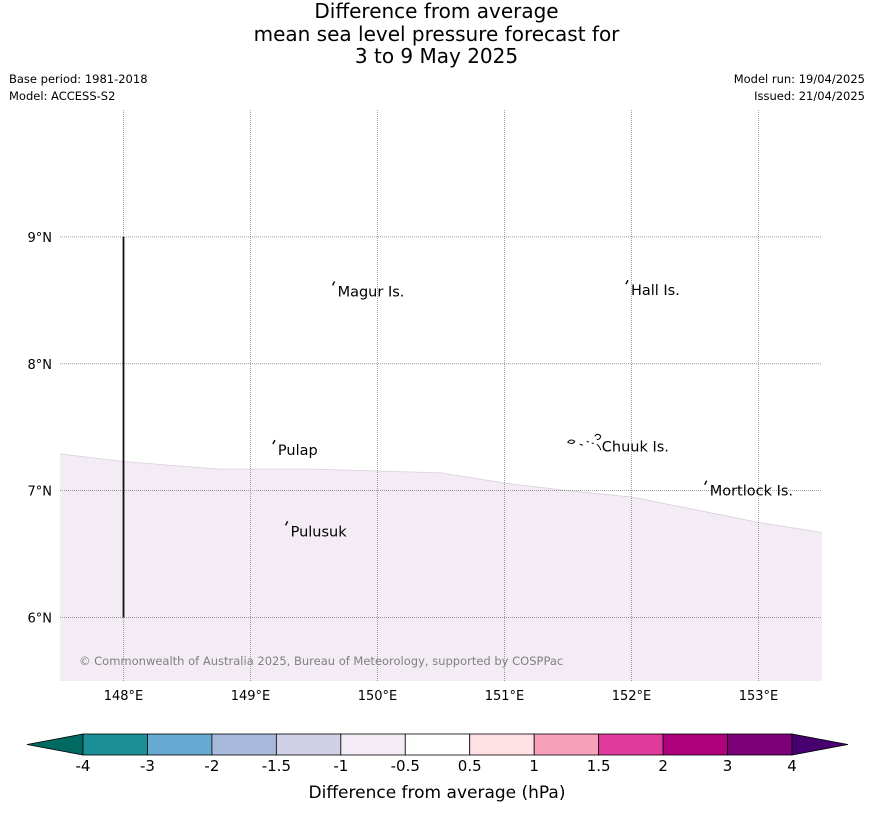  Describe the element at coordinates (78, 88) in the screenshot. I see `meta-left: Base period: 1981-2018 Model: ACCESS-S2` at that location.